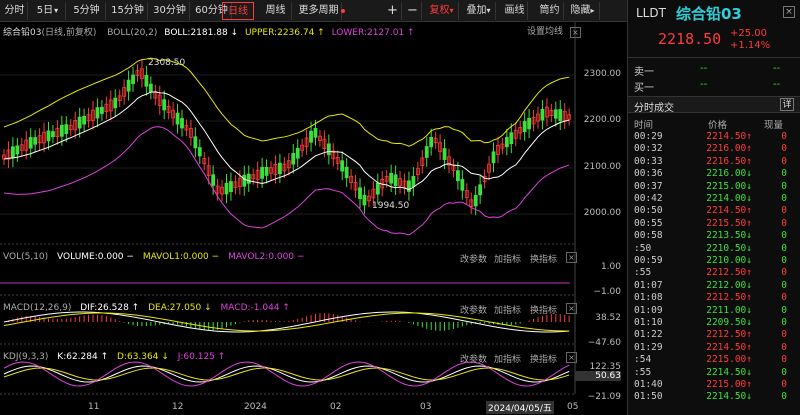 The image size is (800, 415). I want to click on kdj-add-indicator-button: 加指标, so click(508, 360).